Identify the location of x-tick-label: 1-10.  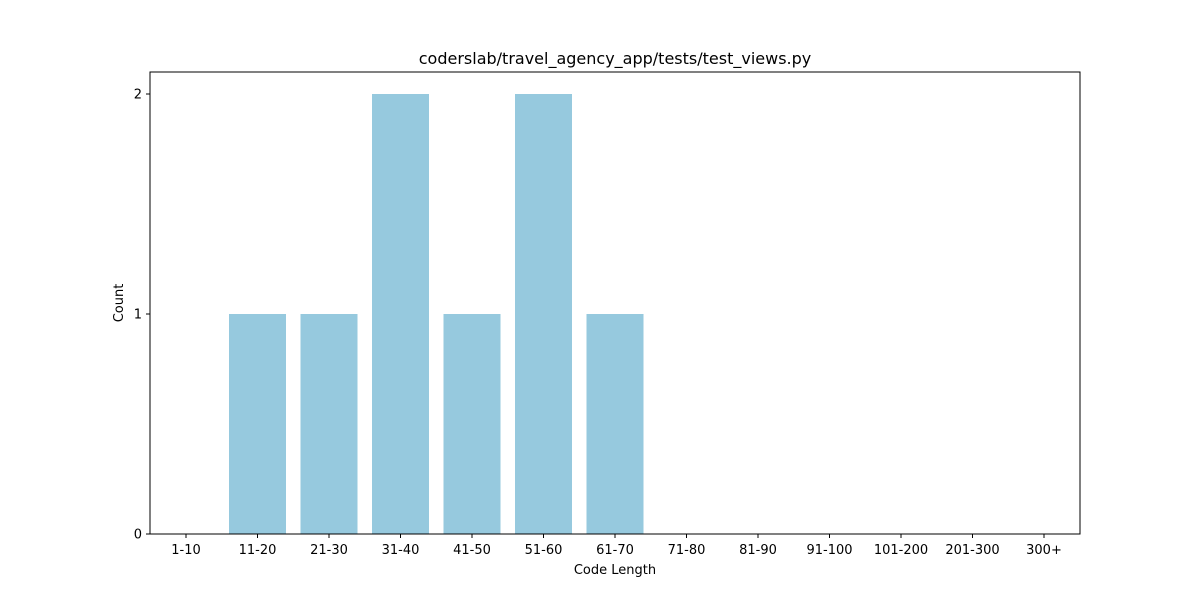
(186, 550).